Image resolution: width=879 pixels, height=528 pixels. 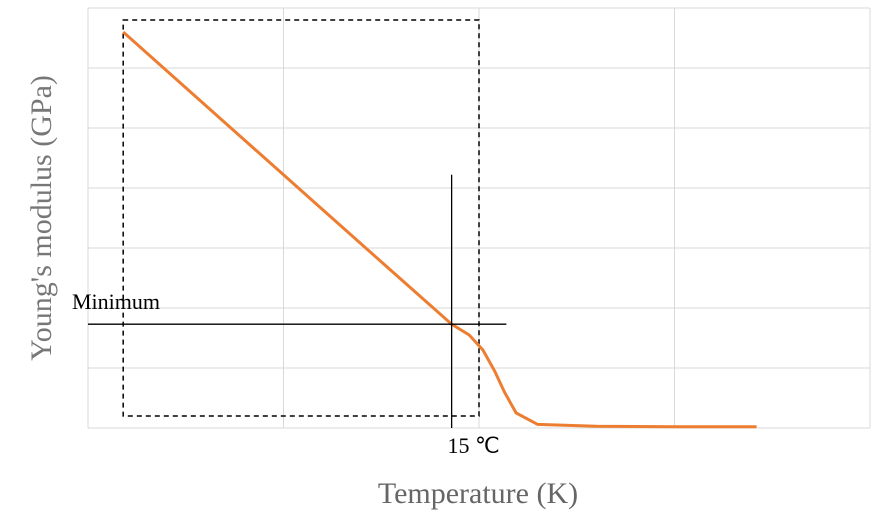 I want to click on y-axis-label: Young's modulus (GPa), so click(x=41, y=218).